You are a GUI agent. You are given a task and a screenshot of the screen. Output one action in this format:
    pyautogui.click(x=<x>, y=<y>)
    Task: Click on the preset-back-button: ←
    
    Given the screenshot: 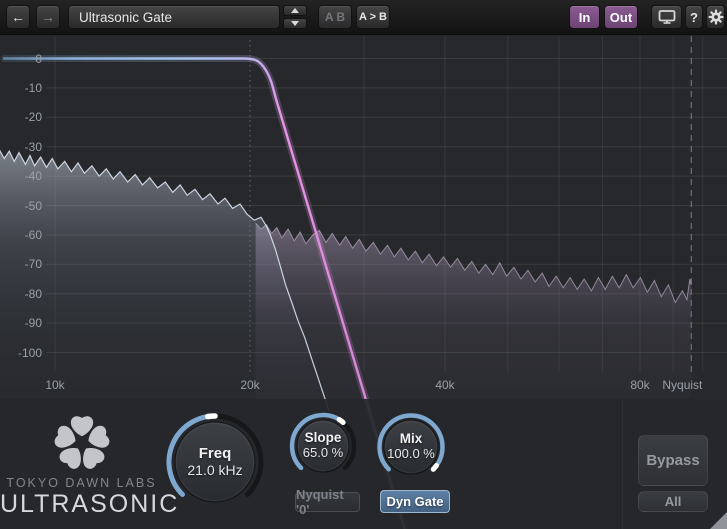 What is the action you would take?
    pyautogui.click(x=18, y=17)
    